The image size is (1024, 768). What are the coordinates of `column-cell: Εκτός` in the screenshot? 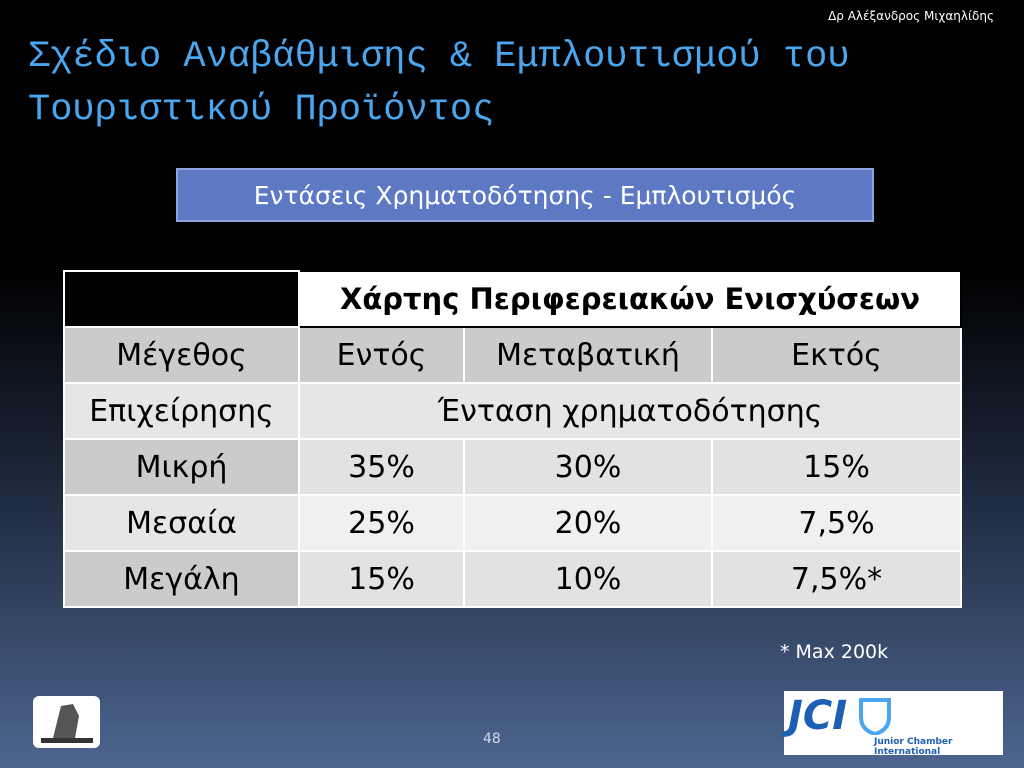 It's located at (836, 355).